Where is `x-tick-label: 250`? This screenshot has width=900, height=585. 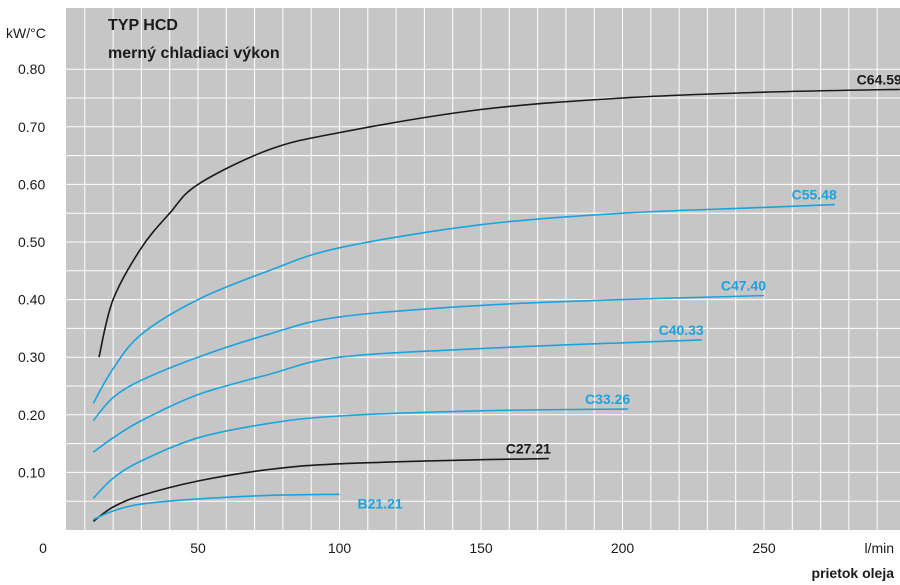 x-tick-label: 250 is located at coordinates (764, 548).